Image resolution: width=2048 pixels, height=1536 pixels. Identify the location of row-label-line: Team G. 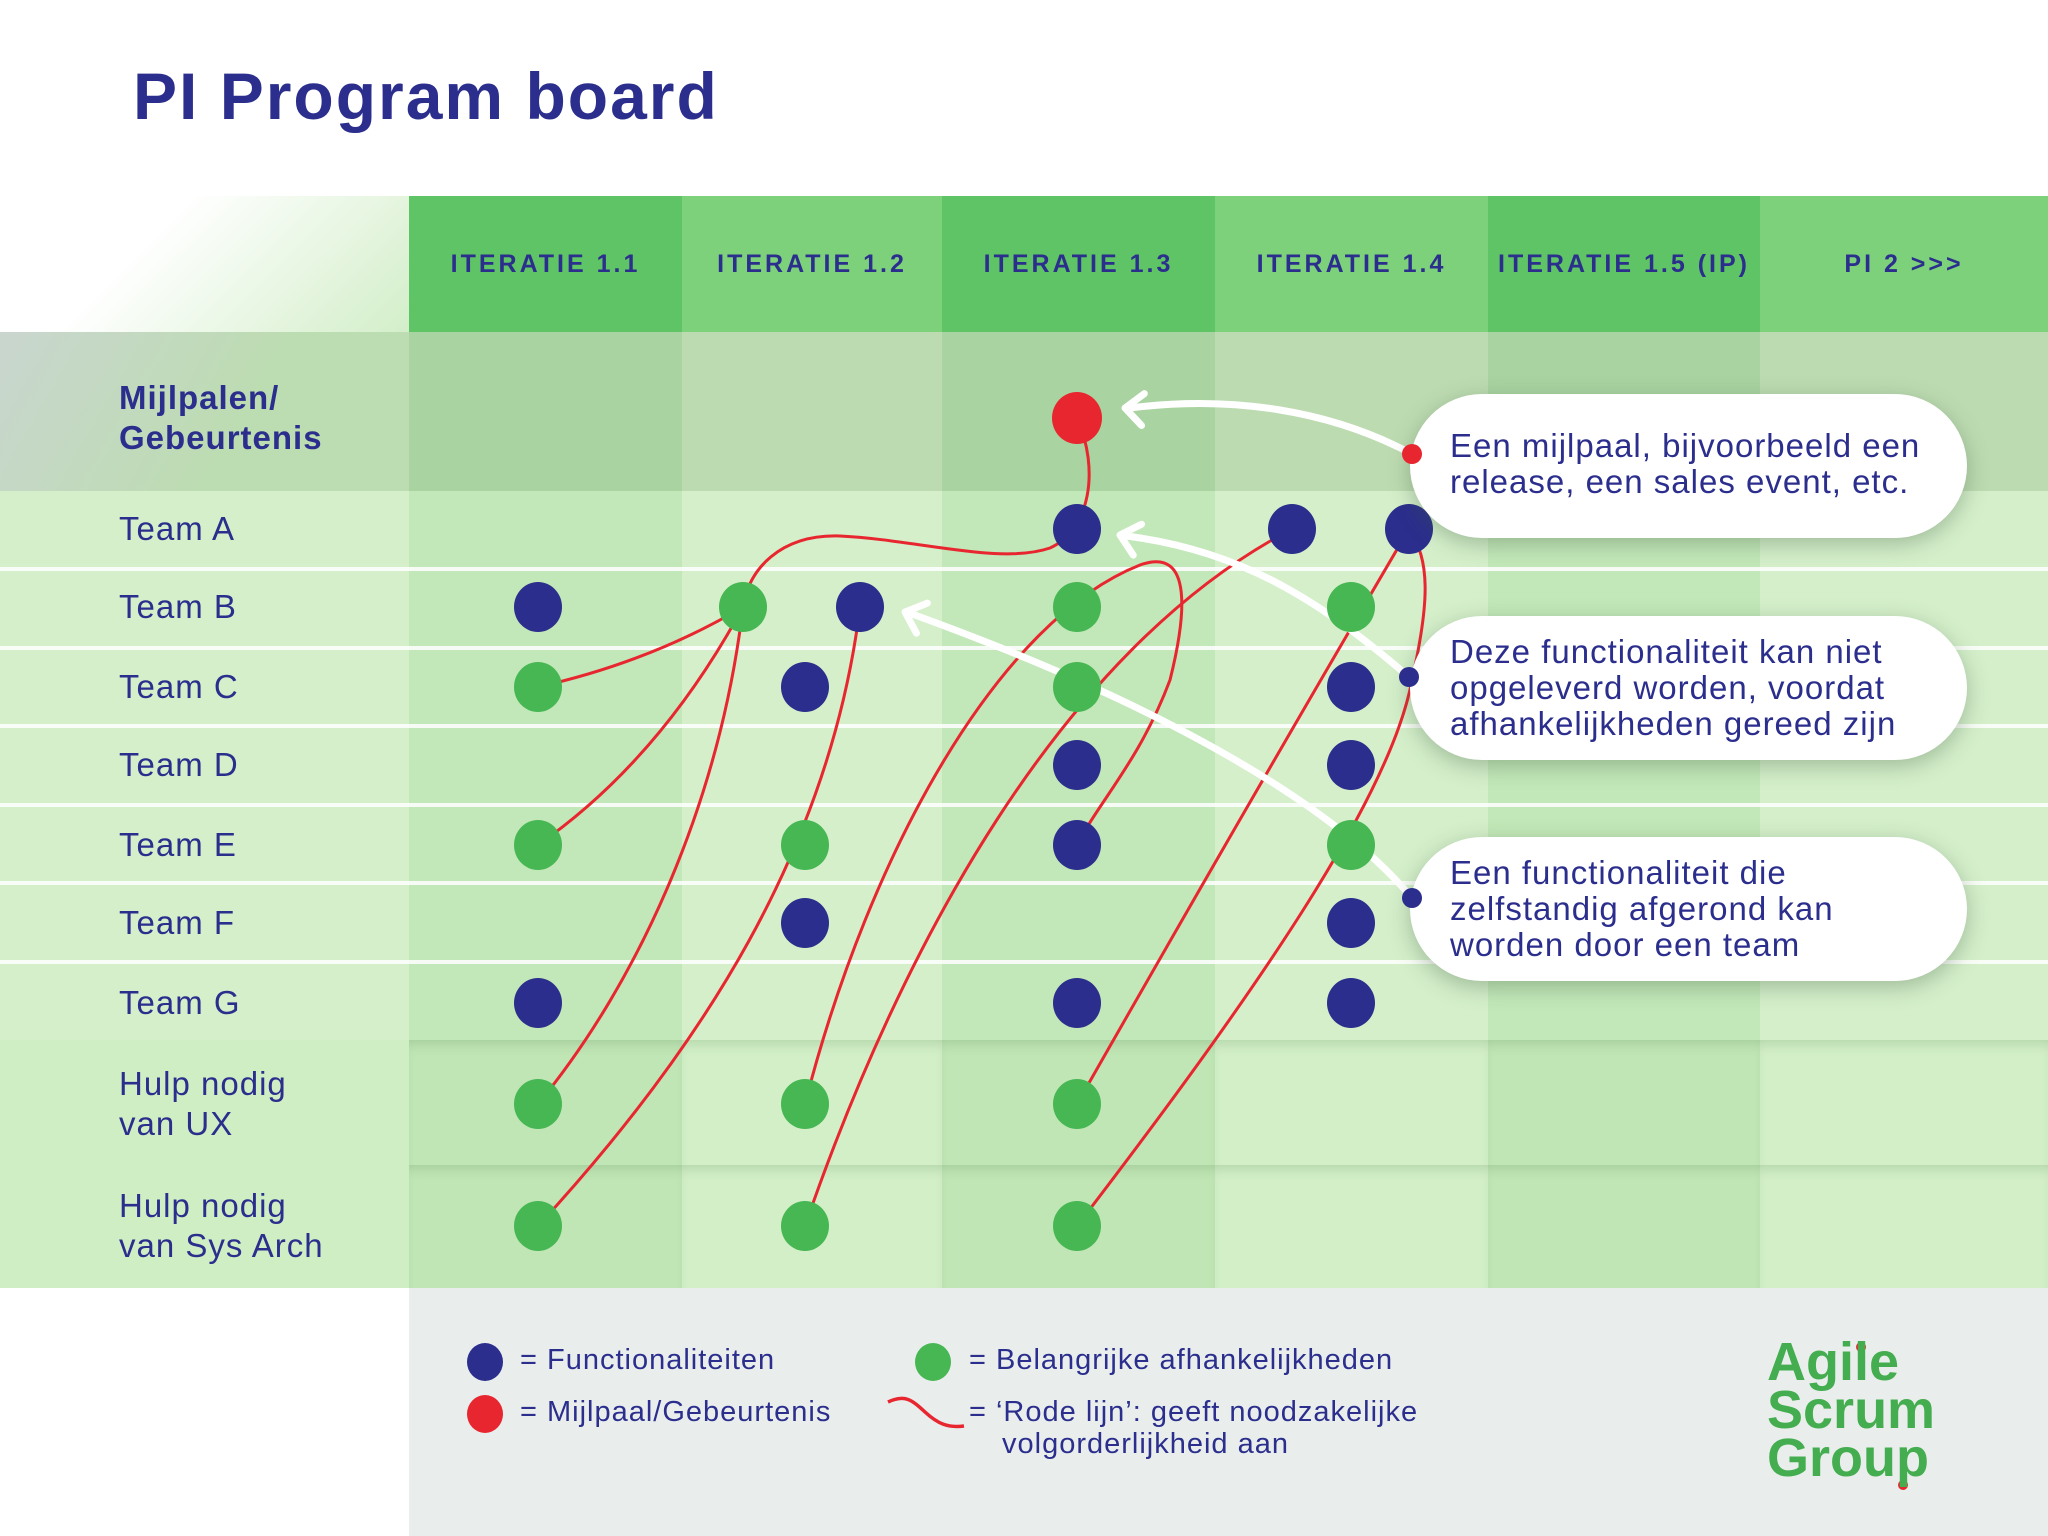
(180, 1002).